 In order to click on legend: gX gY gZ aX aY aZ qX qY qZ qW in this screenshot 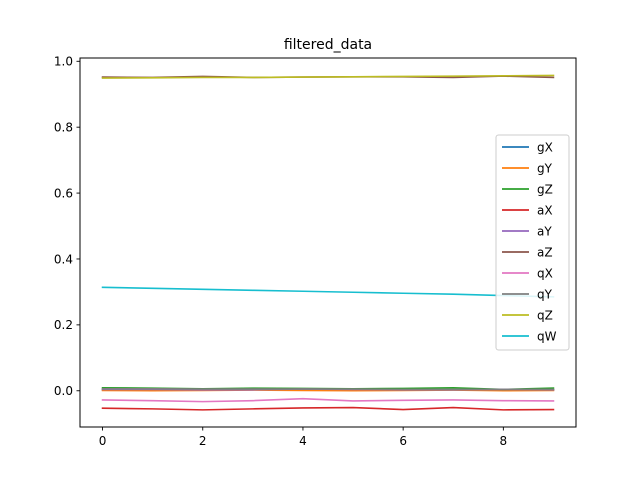, I will do `click(532, 242)`.